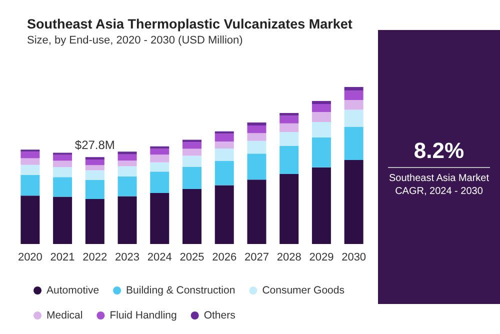  Describe the element at coordinates (303, 290) in the screenshot. I see `legend-label: Consumer Goods` at that location.